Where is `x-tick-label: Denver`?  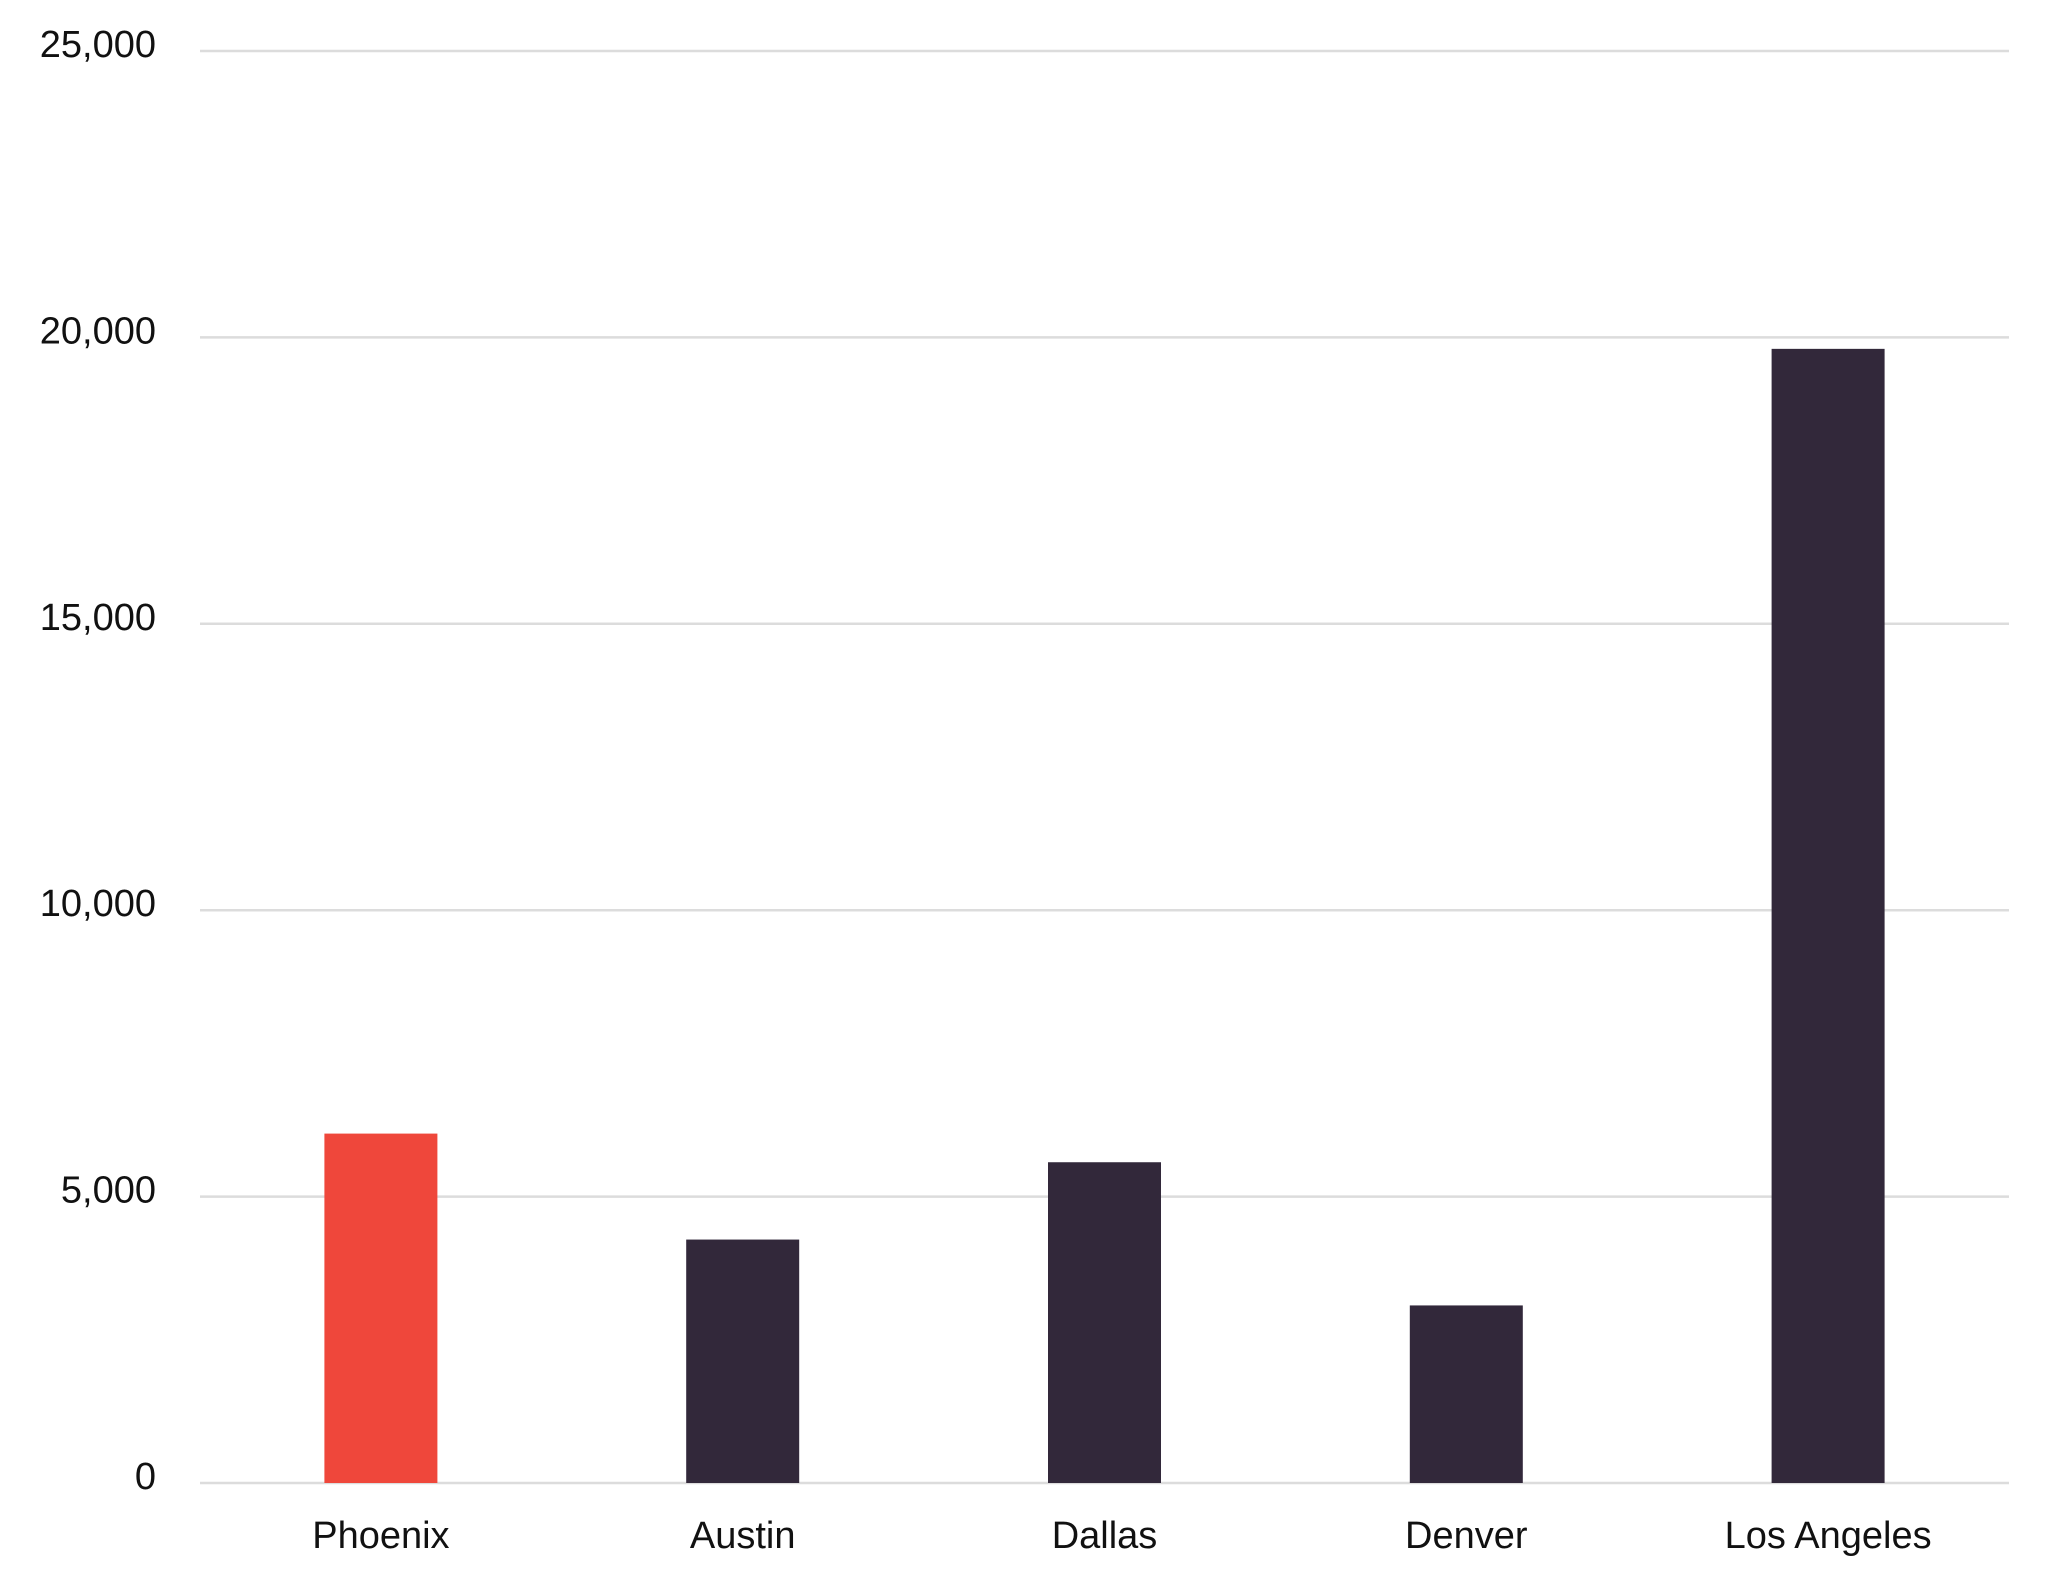 x-tick-label: Denver is located at coordinates (1466, 1536).